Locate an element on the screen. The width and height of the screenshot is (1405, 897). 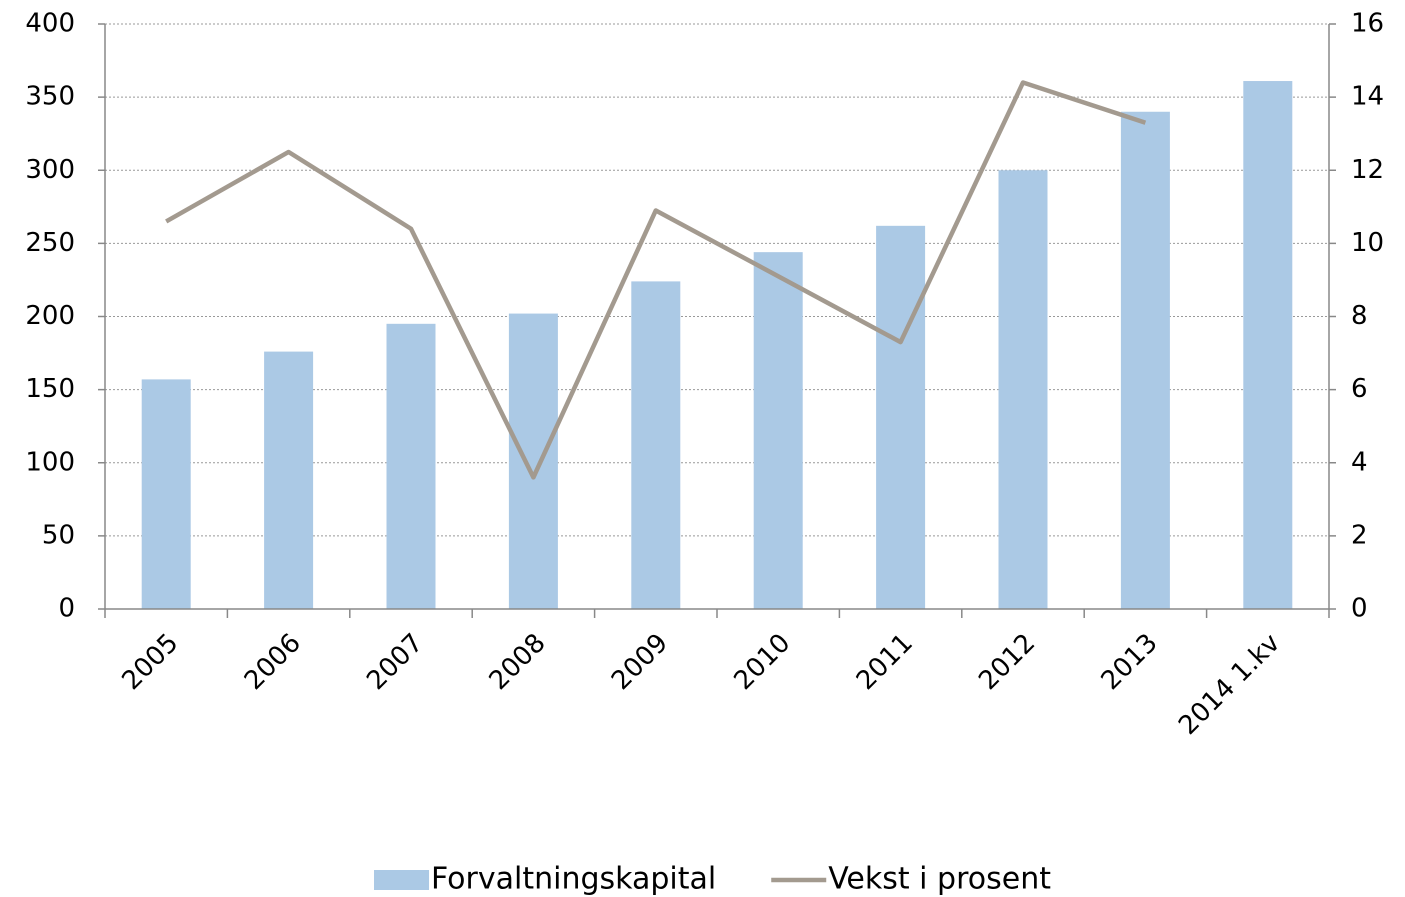
x-tick-label: 2009 is located at coordinates (640, 662).